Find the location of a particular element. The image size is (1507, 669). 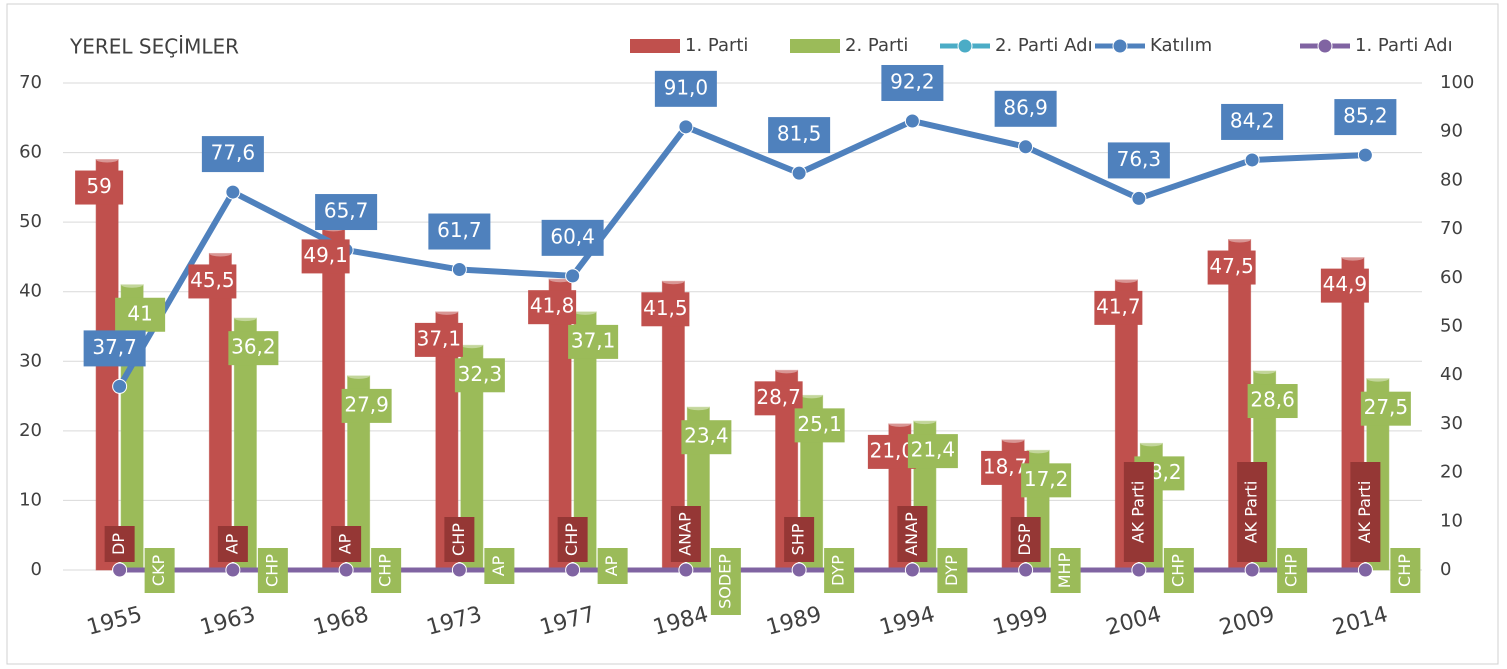

y2-tick-label: 20 is located at coordinates (1451, 472).